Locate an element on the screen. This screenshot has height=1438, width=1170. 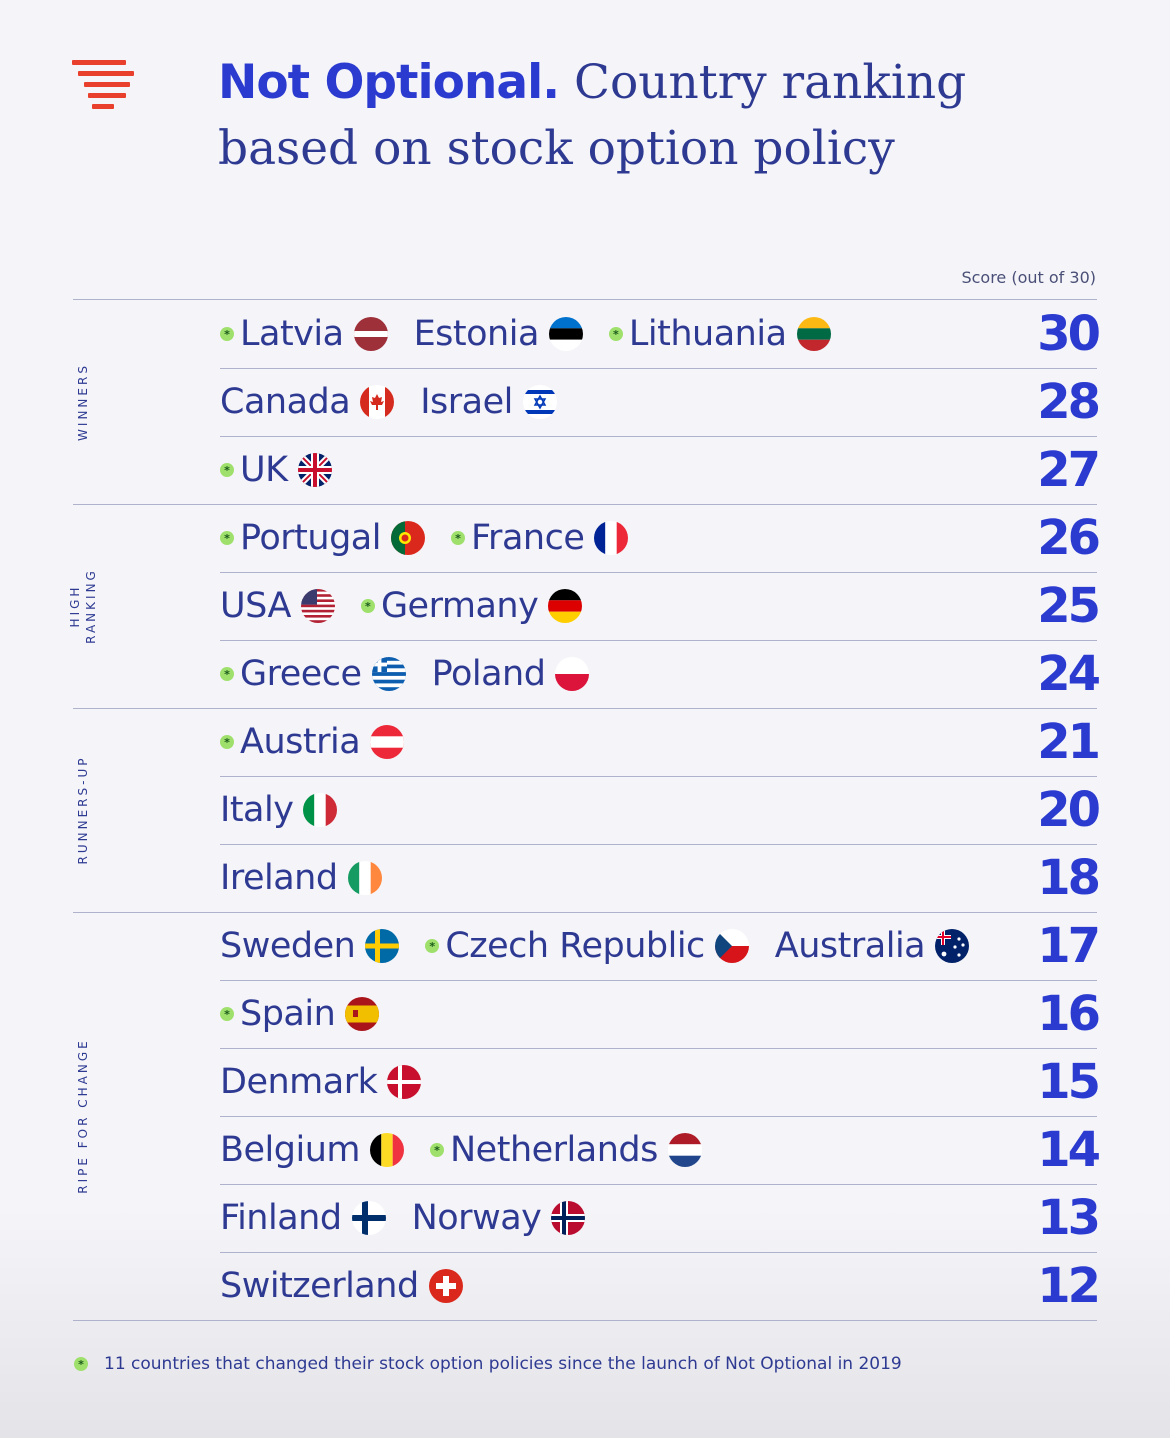
score-value: 18 is located at coordinates (1069, 878).